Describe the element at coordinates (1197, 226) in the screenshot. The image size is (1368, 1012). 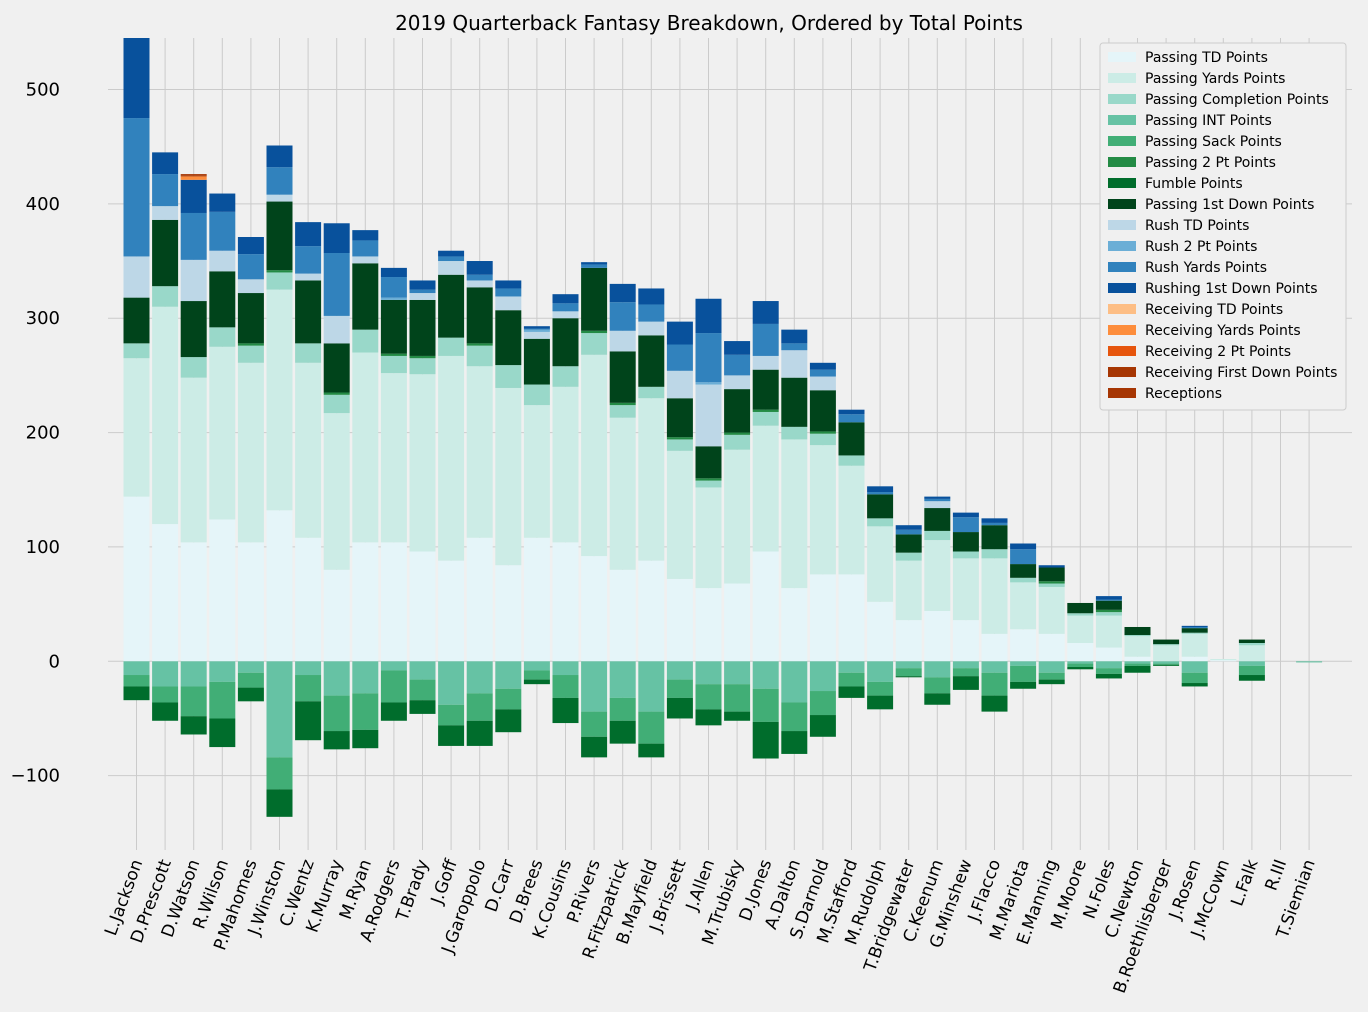
I see `legend-label: Rush TD Points` at that location.